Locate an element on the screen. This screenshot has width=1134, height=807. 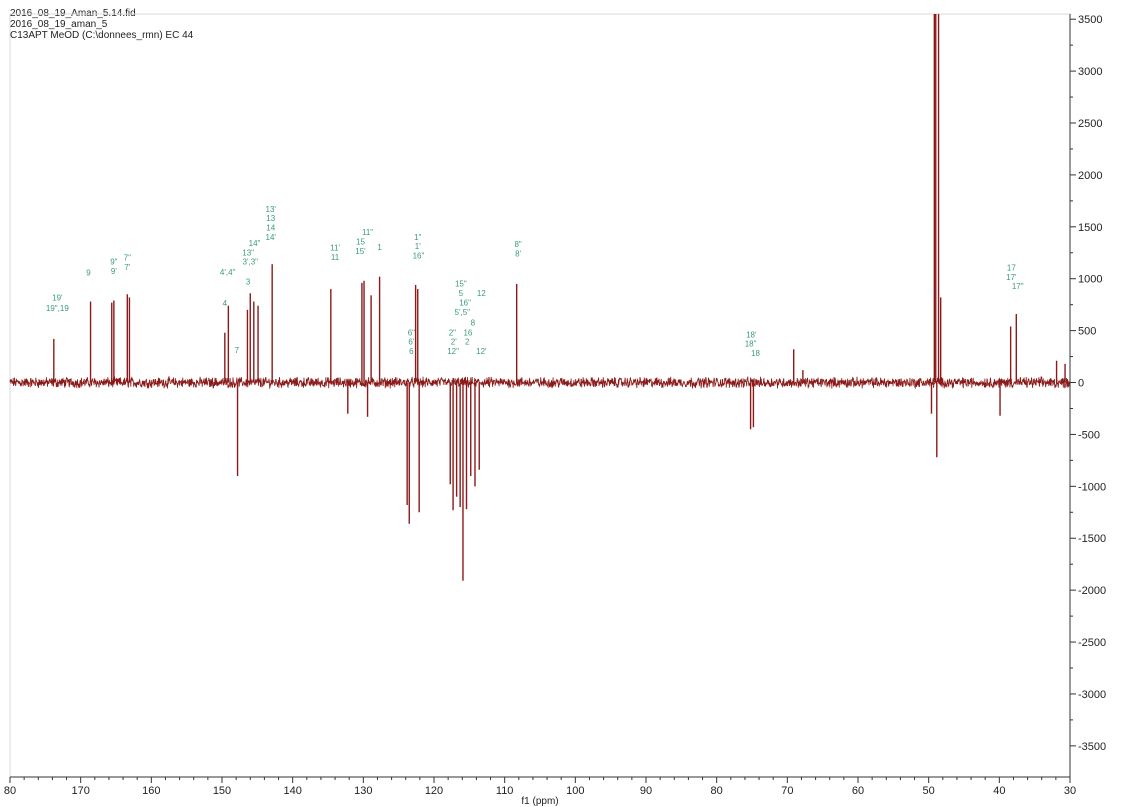
x-tick-label: 150 is located at coordinates (222, 791).